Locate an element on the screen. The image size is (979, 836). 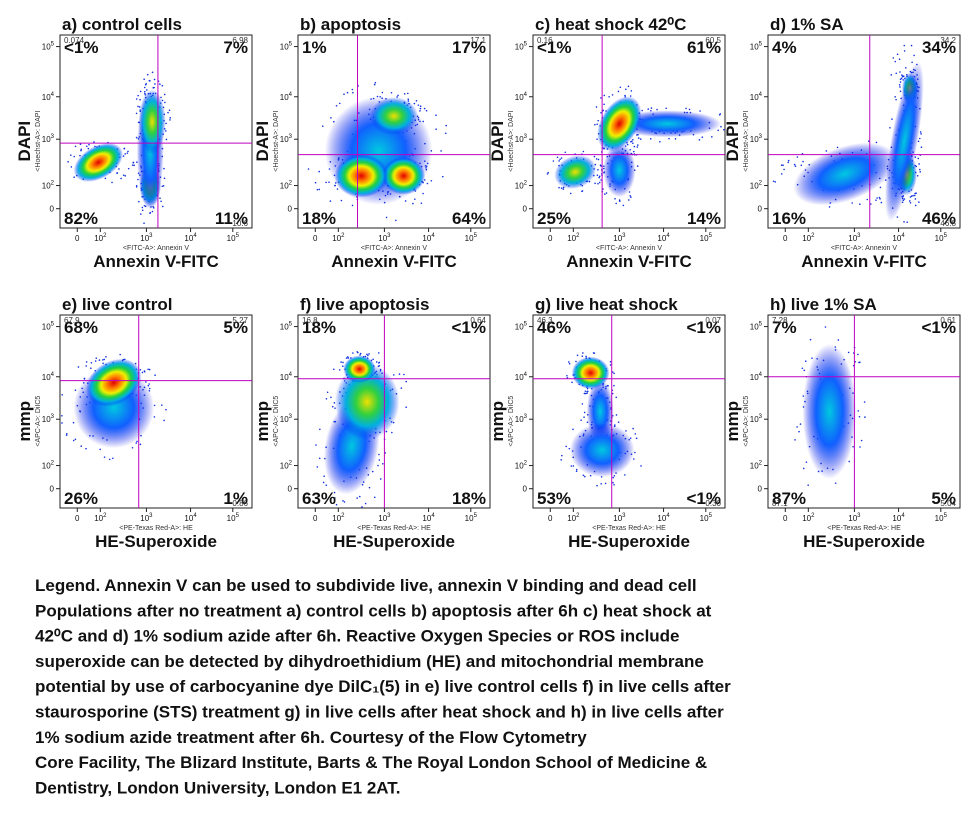
quadrant-percent: 61% is located at coordinates (704, 47).